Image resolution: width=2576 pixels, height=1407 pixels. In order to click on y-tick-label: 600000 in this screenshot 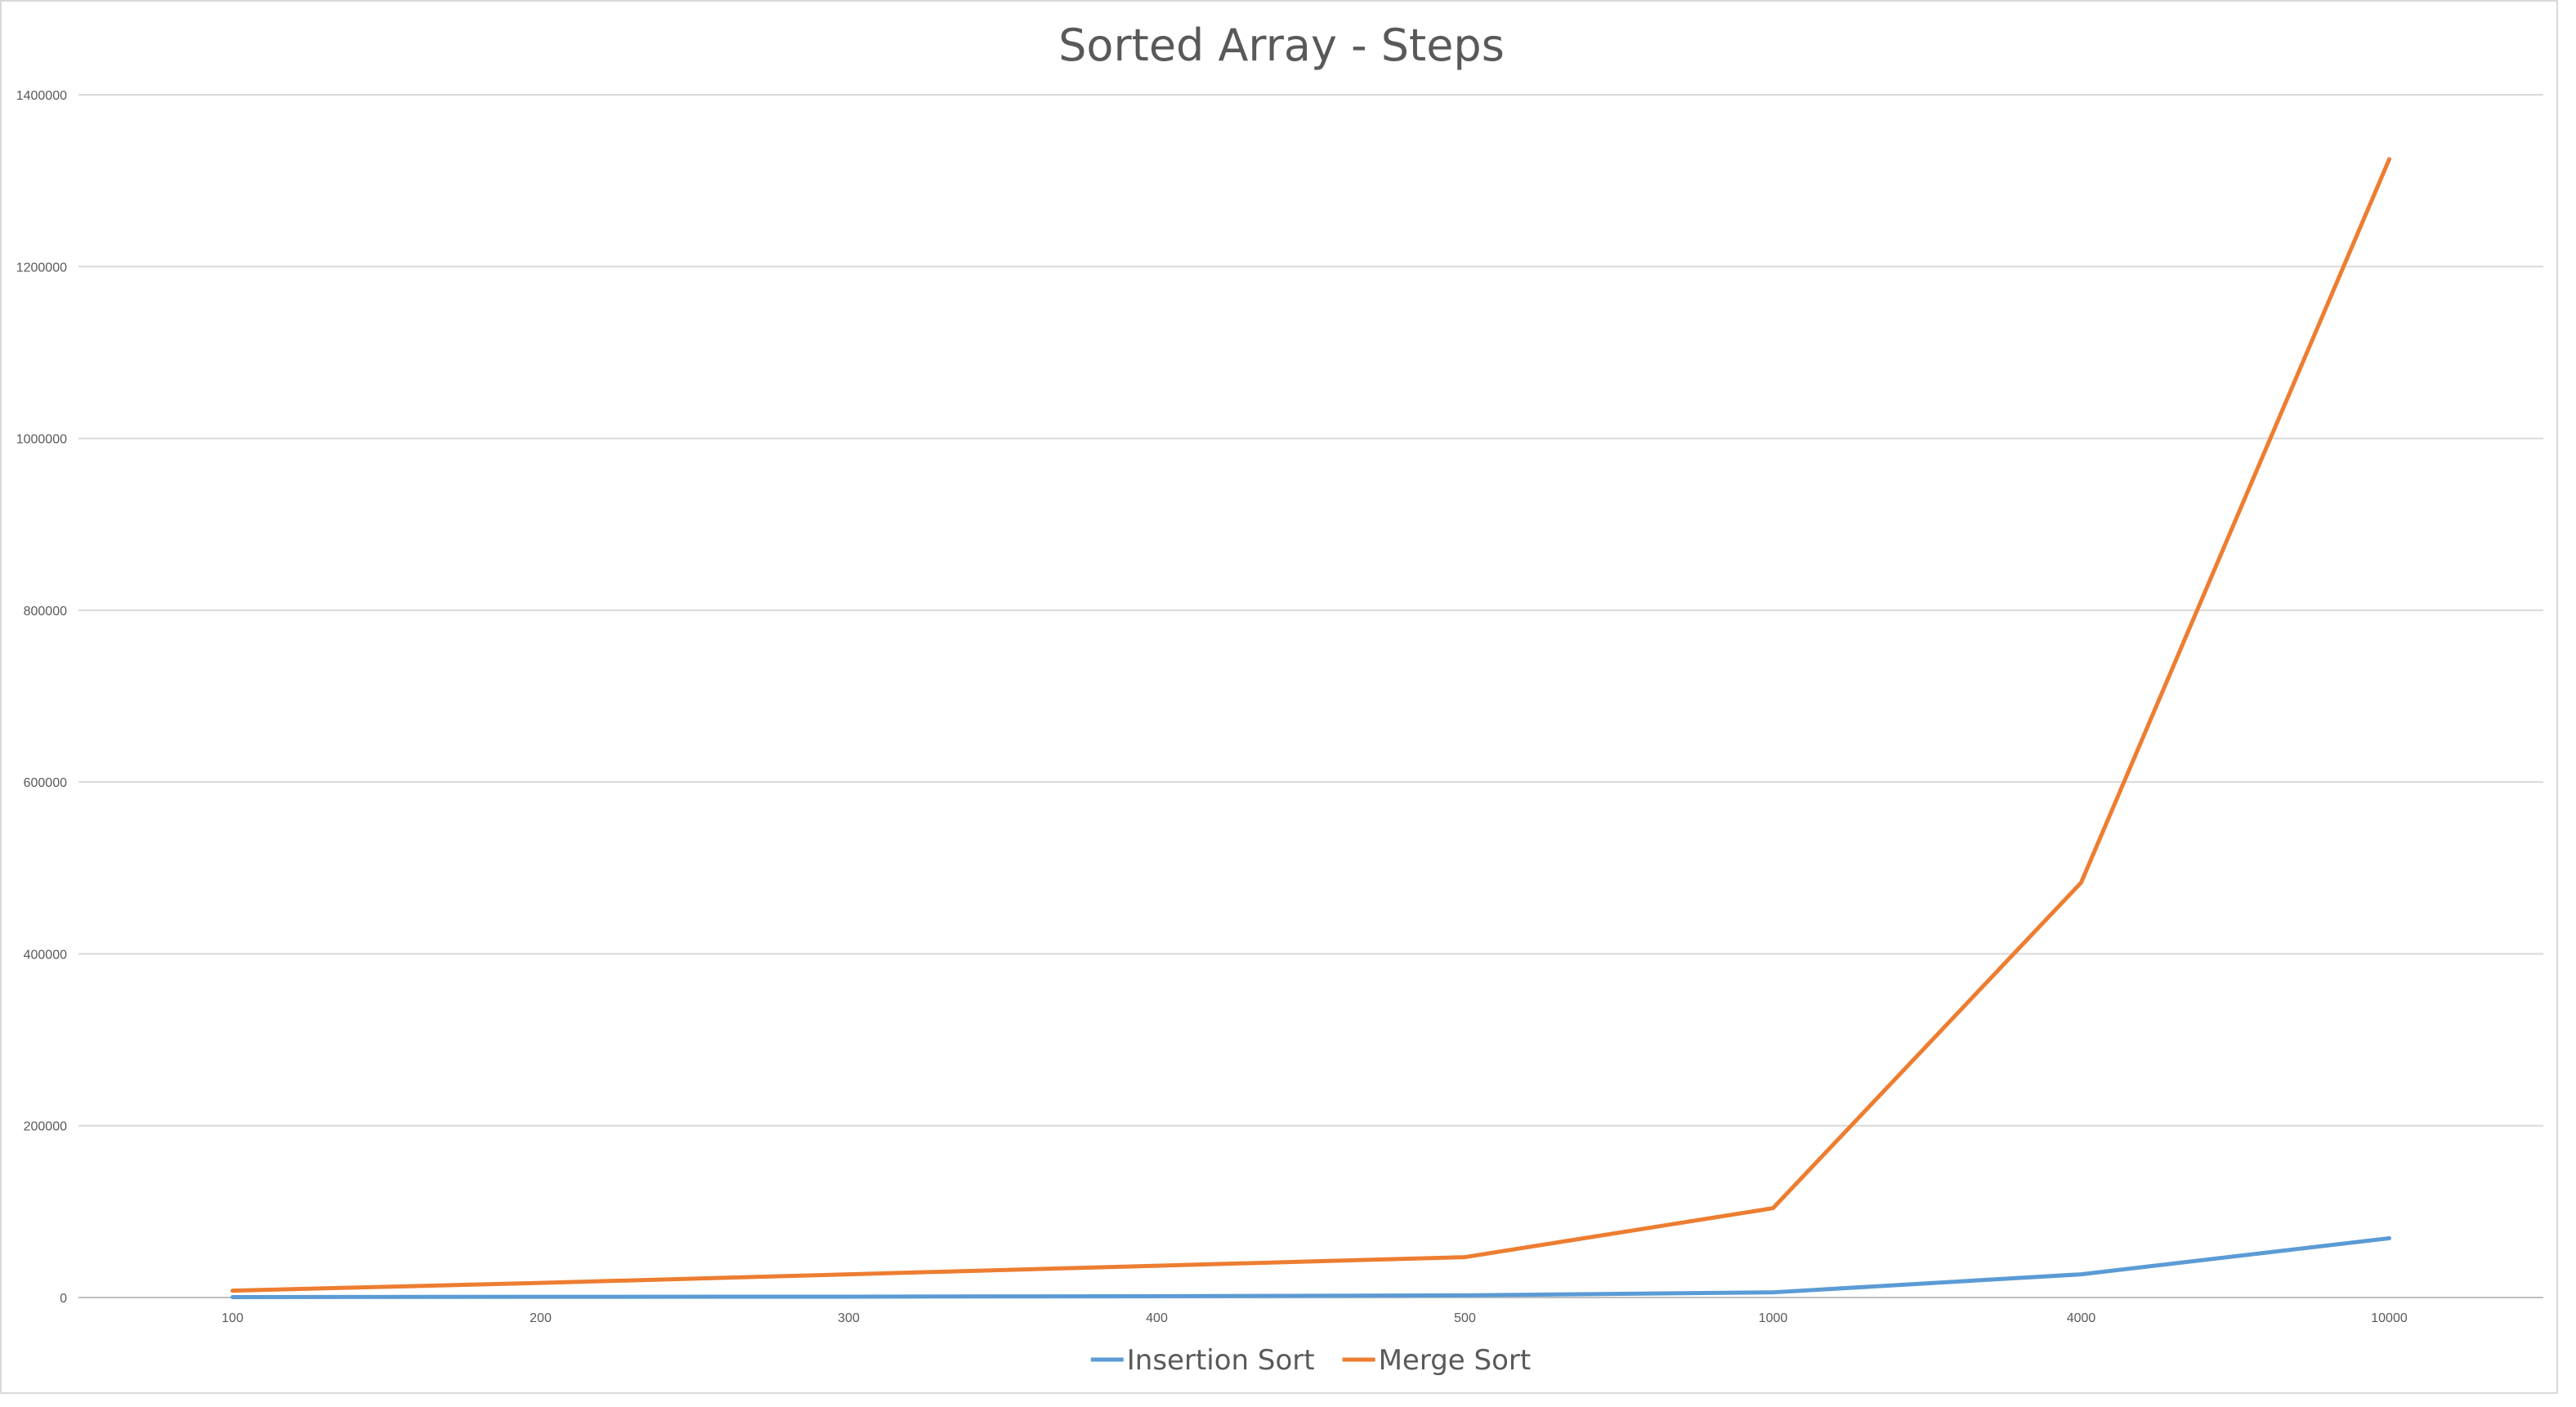, I will do `click(45, 783)`.